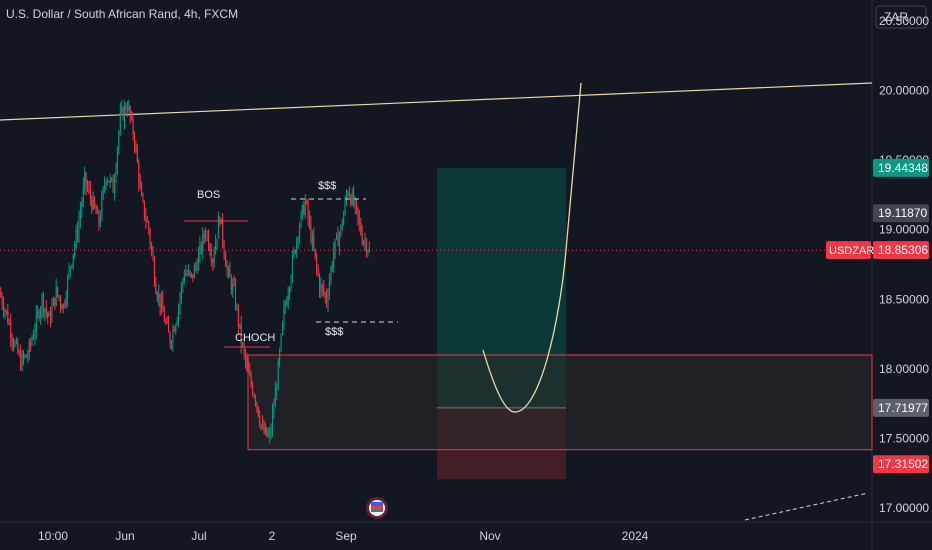  Describe the element at coordinates (377, 508) in the screenshot. I see `flag-icon` at that location.